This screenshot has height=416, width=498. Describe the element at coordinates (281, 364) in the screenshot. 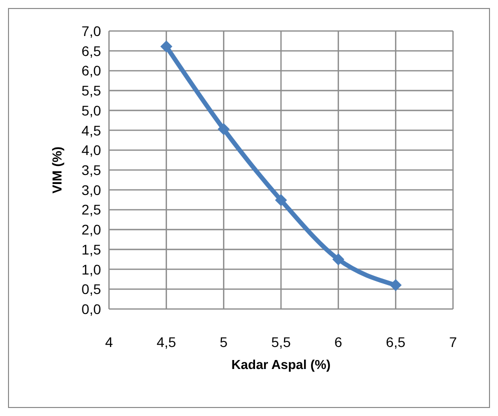

I see `x-axis-title: Kadar Aspal (%)` at that location.